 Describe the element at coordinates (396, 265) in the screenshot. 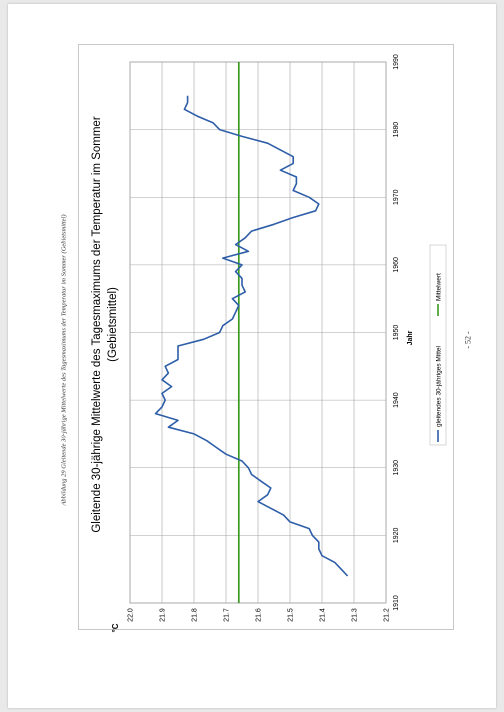

I see `x-tick-label: 1960` at that location.